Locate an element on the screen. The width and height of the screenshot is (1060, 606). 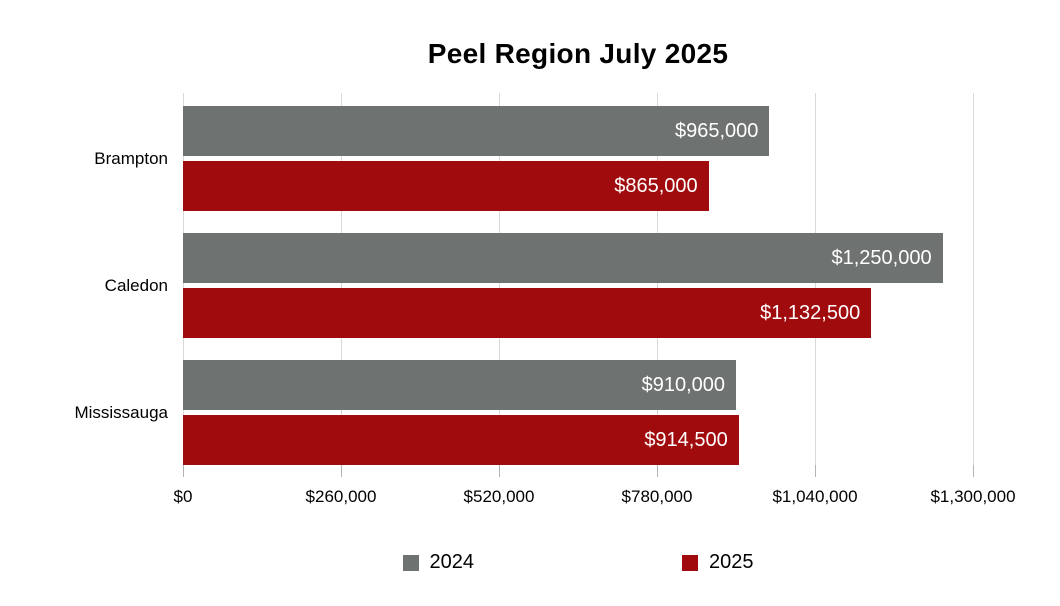
category-label-caledon: Caledon is located at coordinates (136, 285).